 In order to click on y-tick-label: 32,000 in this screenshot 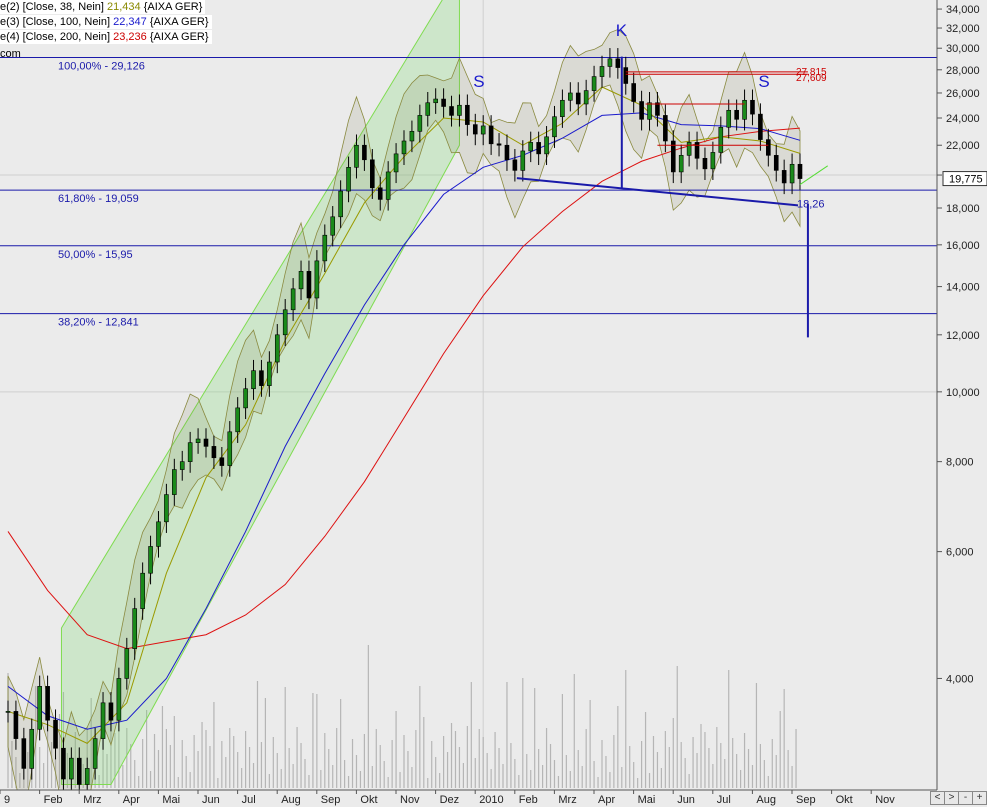, I will do `click(963, 29)`.